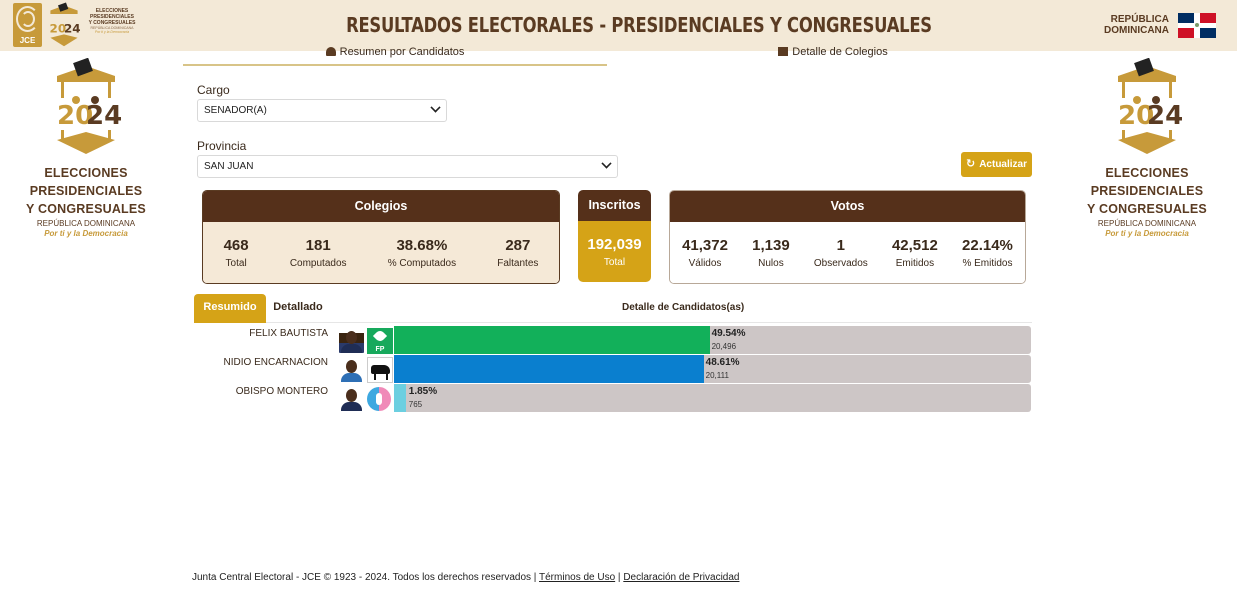  What do you see at coordinates (281, 391) in the screenshot?
I see `candidate-name: OBISPO MONTERO` at bounding box center [281, 391].